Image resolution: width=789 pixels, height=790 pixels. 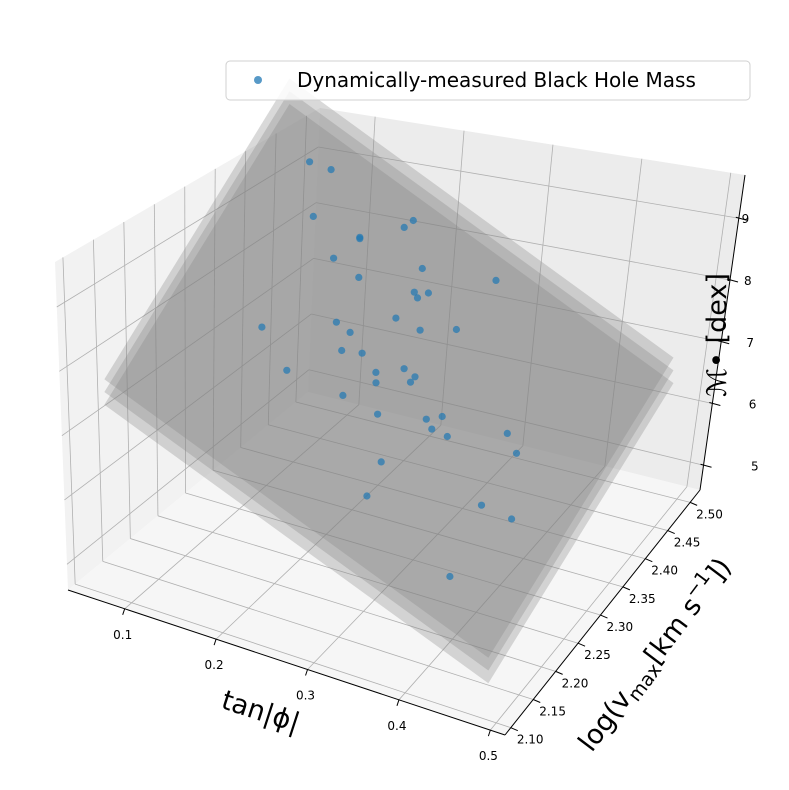 What do you see at coordinates (122, 635) in the screenshot?
I see `x-tick-label: 0.1` at bounding box center [122, 635].